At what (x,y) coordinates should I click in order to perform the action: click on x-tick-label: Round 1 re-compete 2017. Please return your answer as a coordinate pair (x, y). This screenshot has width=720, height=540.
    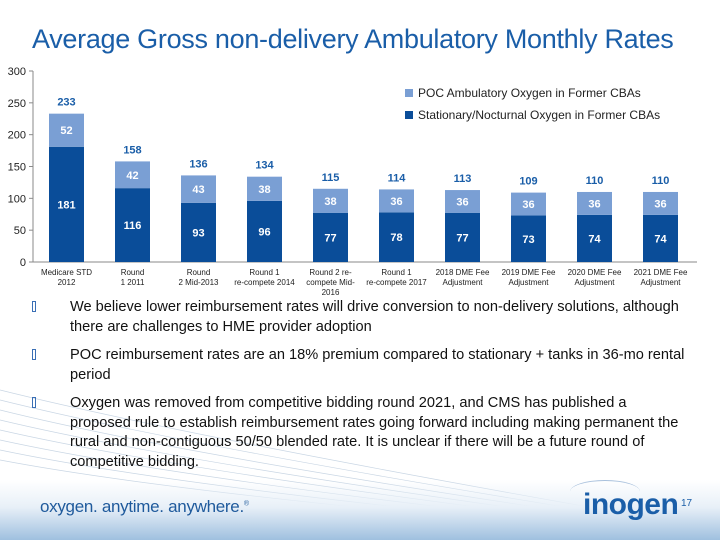
    Looking at the image, I should click on (396, 277).